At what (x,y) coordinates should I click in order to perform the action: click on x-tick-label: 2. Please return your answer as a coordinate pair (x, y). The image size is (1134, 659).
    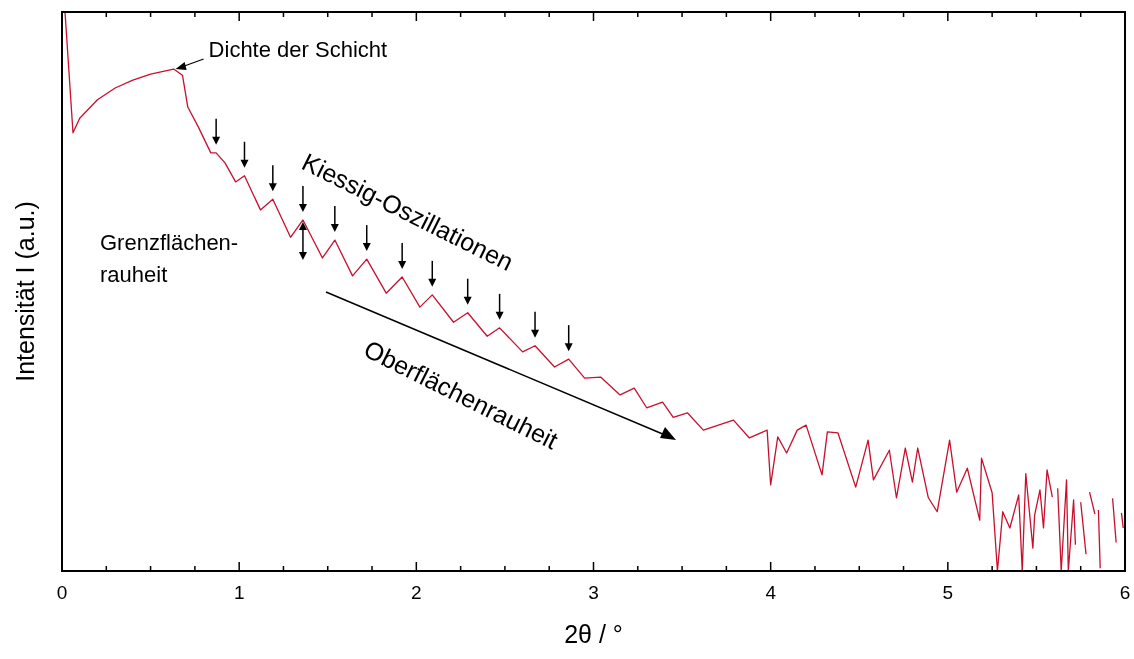
    Looking at the image, I should click on (416, 592).